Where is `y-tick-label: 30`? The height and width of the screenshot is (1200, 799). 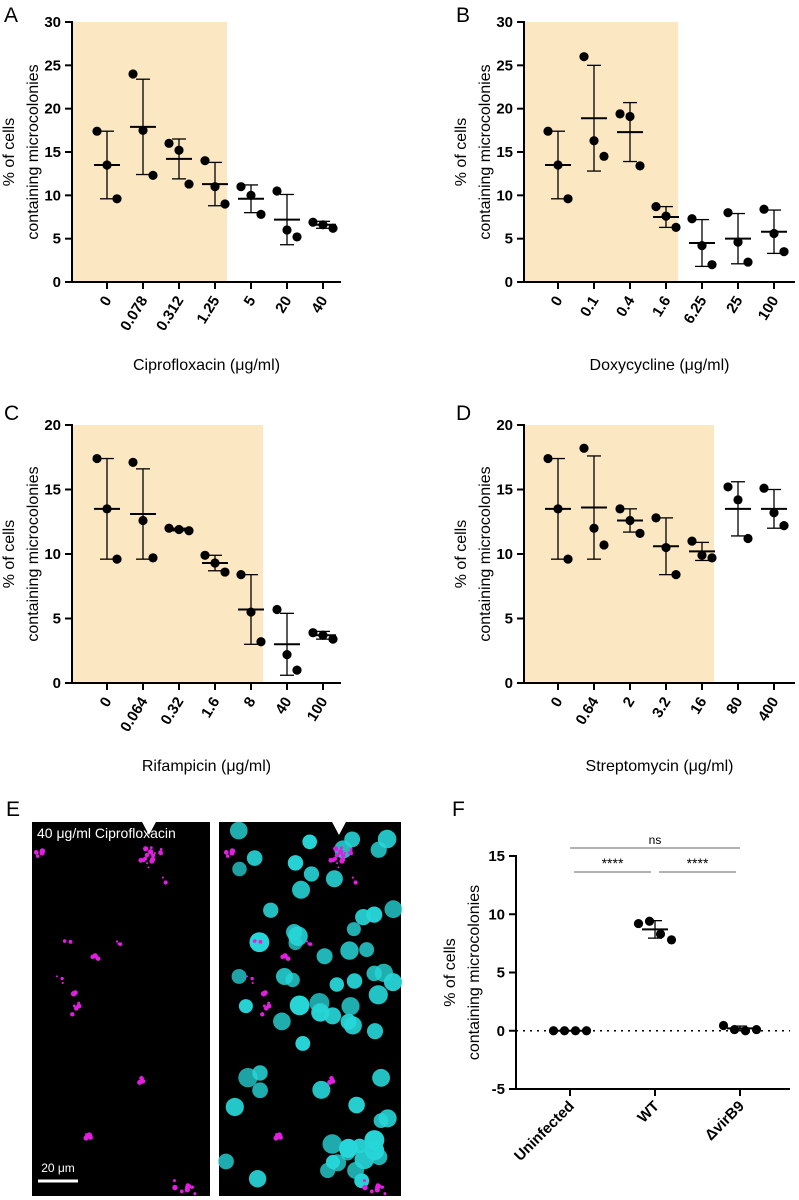
y-tick-label: 30 is located at coordinates (52, 22).